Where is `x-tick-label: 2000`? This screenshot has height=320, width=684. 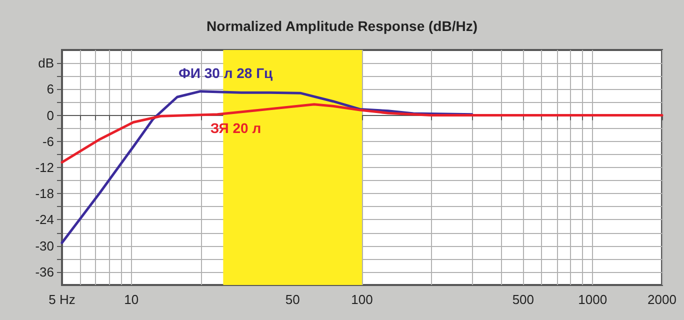 x-tick-label: 2000 is located at coordinates (662, 299).